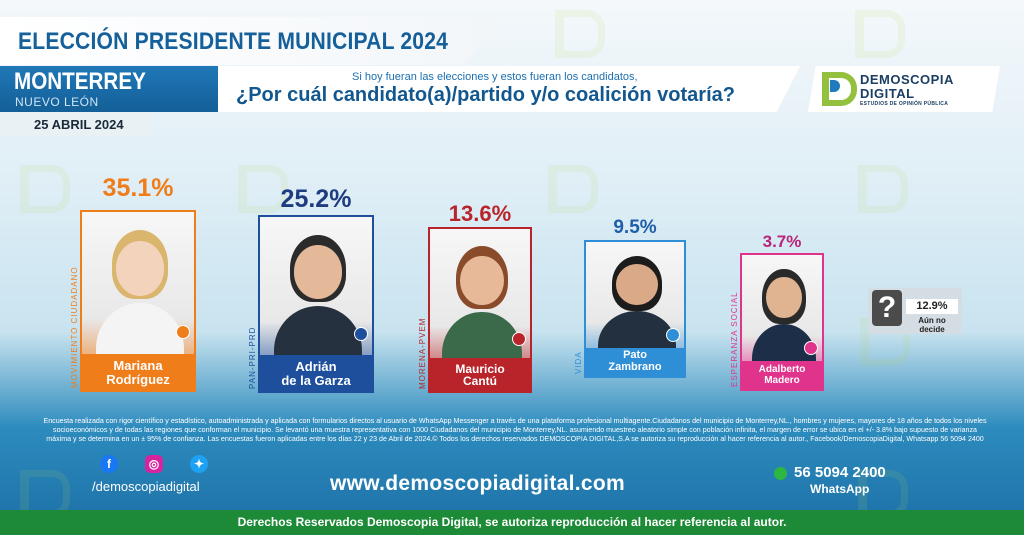 Image resolution: width=1024 pixels, height=535 pixels. What do you see at coordinates (422, 353) in the screenshot?
I see `party-label: MORENA-PVEM` at bounding box center [422, 353].